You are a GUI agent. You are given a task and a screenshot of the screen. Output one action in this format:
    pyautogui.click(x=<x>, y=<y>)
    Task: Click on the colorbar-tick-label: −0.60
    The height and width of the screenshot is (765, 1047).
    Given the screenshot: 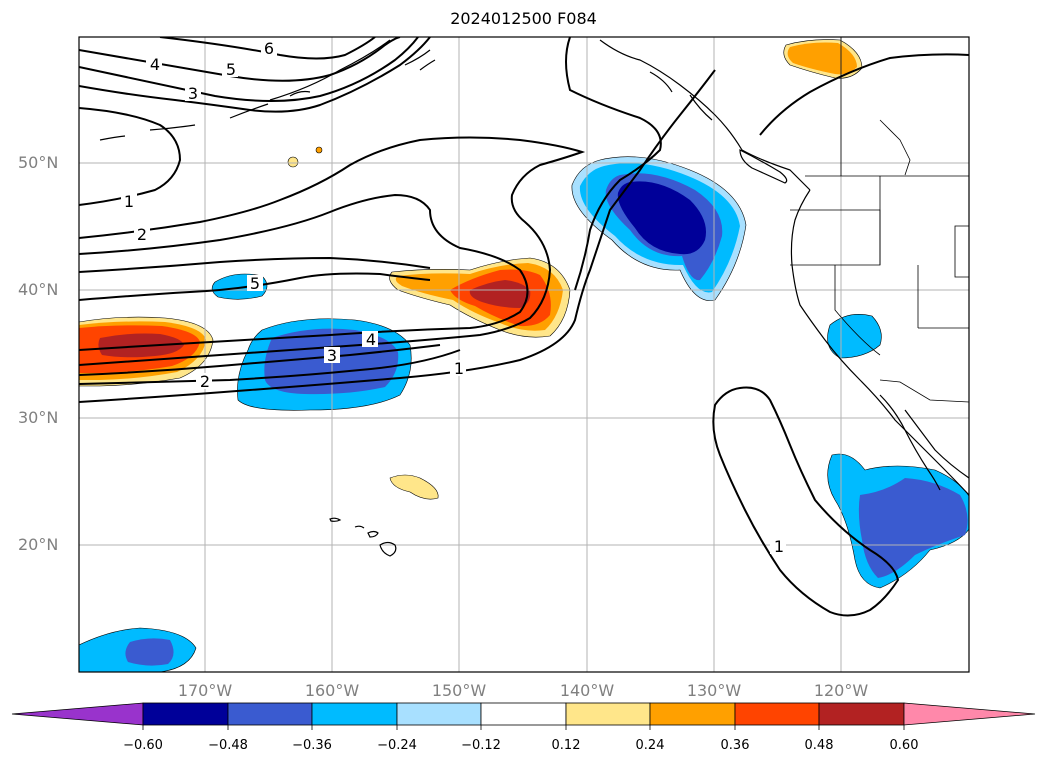 What is the action you would take?
    pyautogui.click(x=143, y=745)
    